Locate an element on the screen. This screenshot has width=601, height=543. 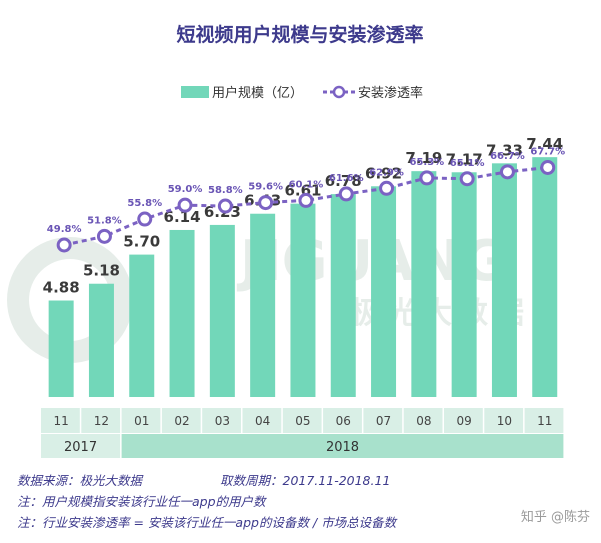
month-label: 09 is located at coordinates (464, 421).